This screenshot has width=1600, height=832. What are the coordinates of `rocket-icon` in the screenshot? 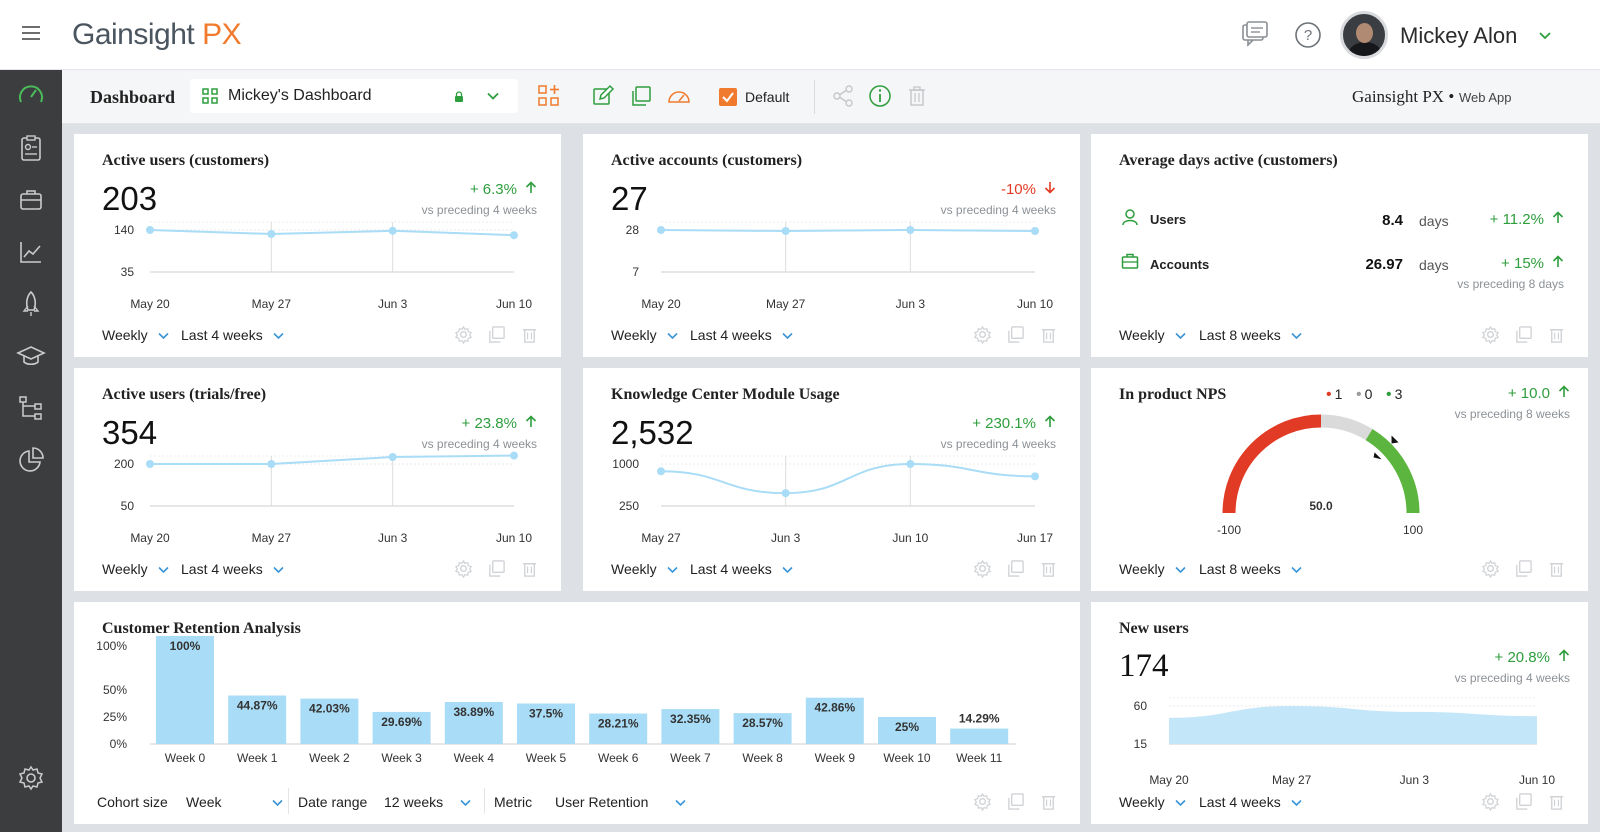 It's located at (31, 304).